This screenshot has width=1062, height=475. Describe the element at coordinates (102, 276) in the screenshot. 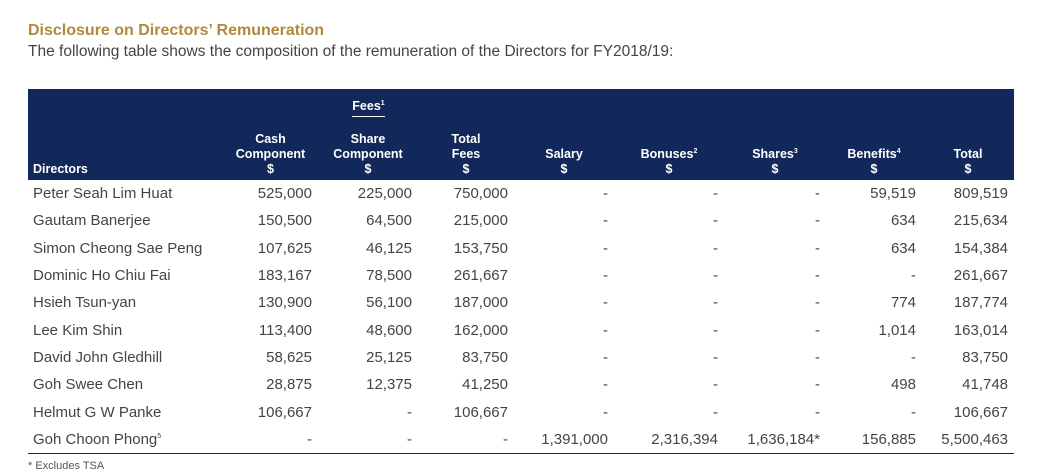

I see `director-name: Dominic Ho Chiu Fai` at that location.